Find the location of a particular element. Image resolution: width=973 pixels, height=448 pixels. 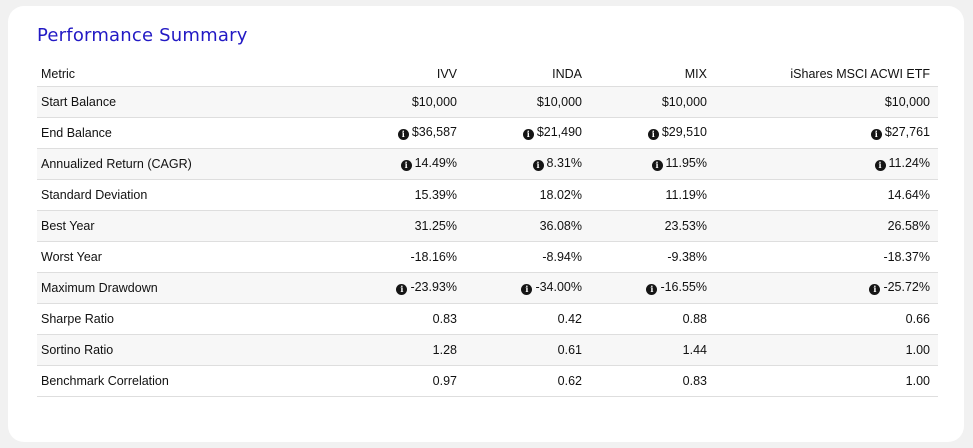

cell-ivv: i 14.49% is located at coordinates (399, 164).